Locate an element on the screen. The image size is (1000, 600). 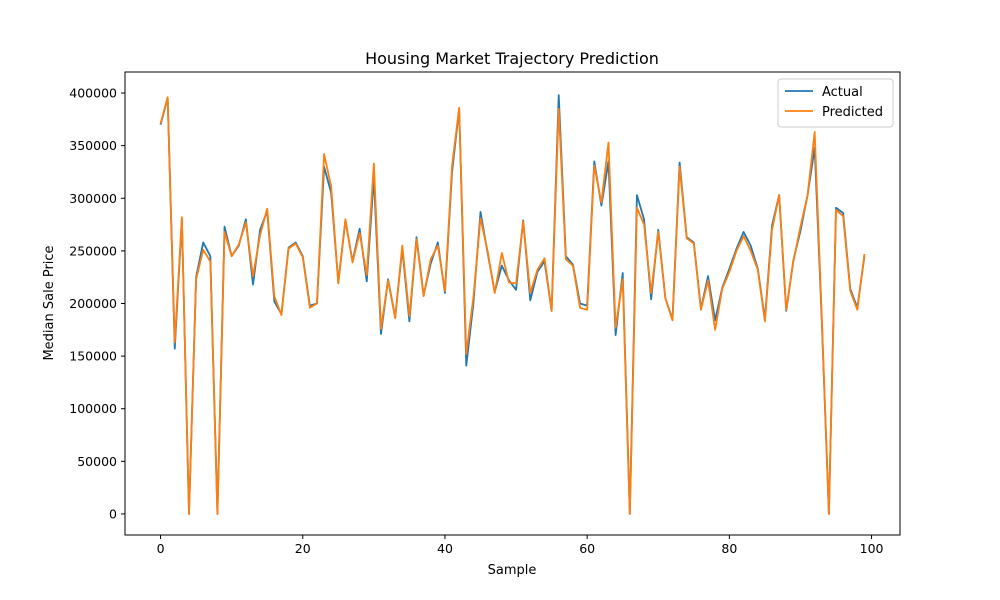
x-tick-label: 40 is located at coordinates (445, 548).